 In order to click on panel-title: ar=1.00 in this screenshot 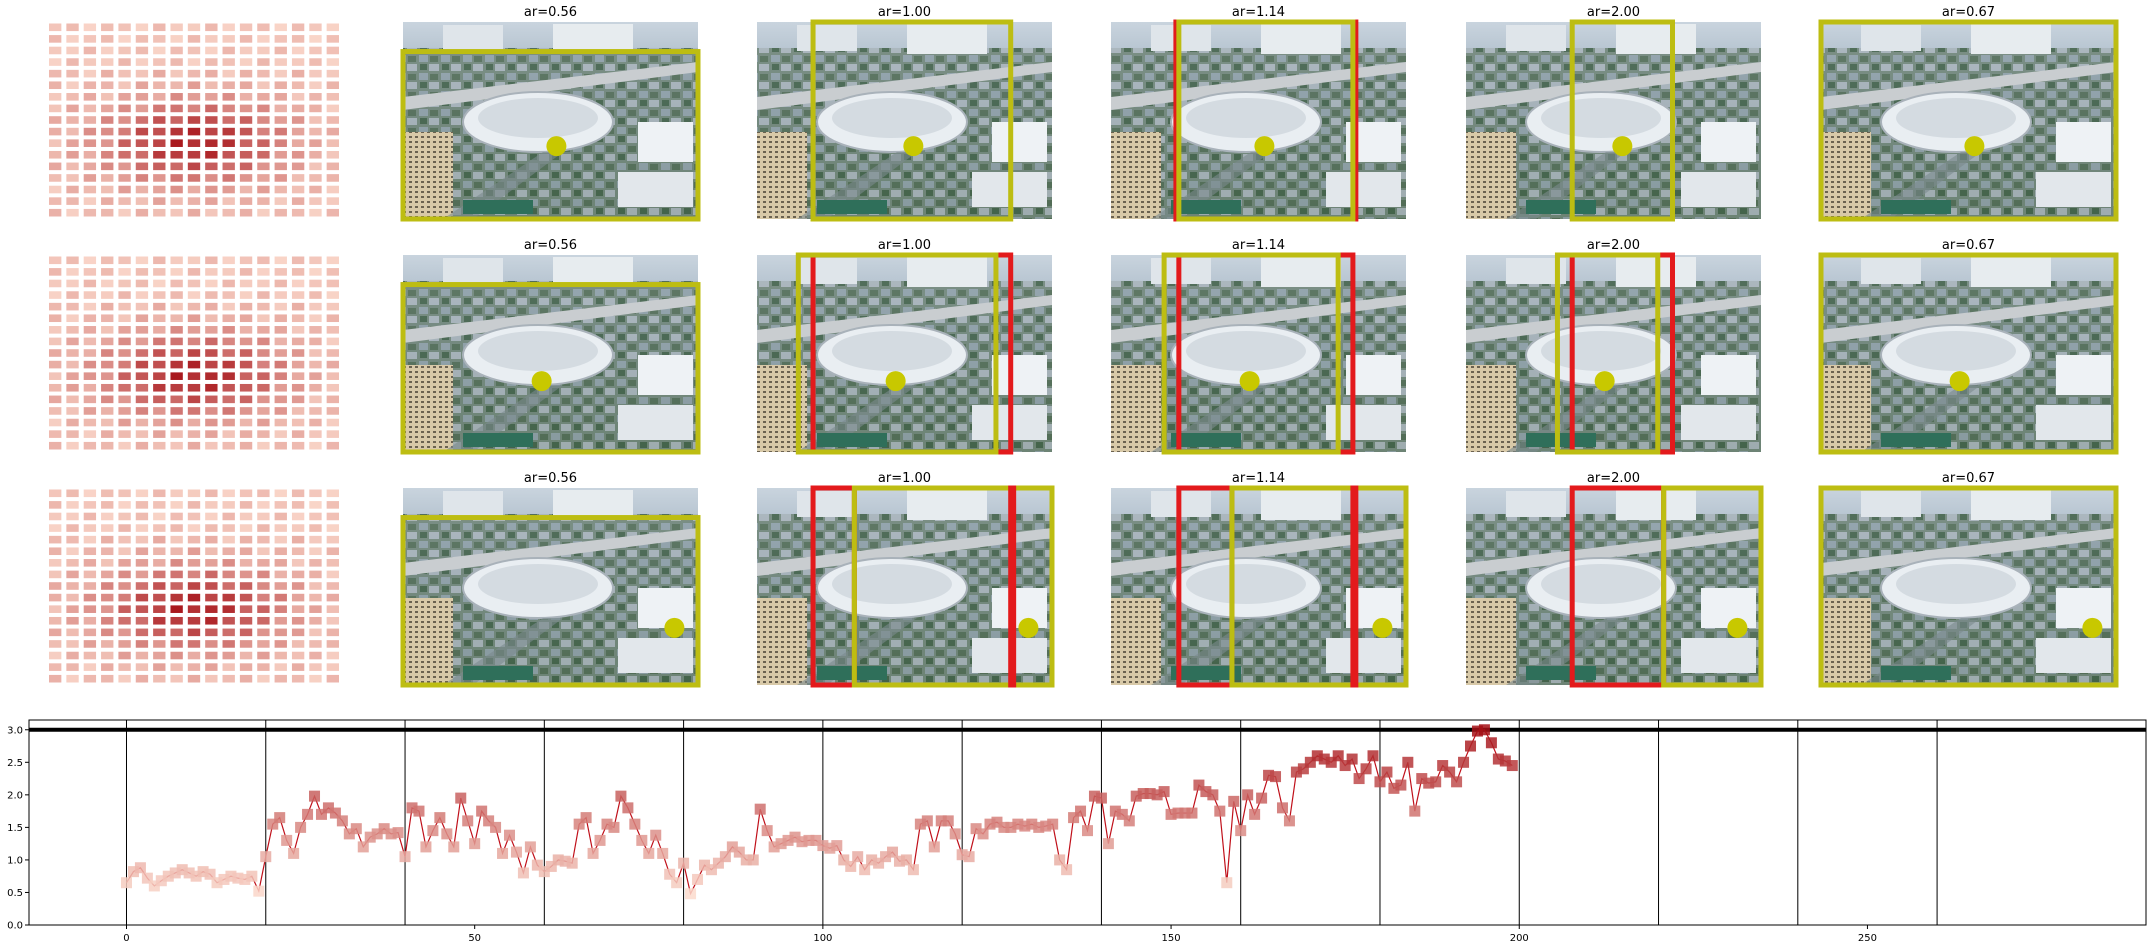, I will do `click(904, 478)`.